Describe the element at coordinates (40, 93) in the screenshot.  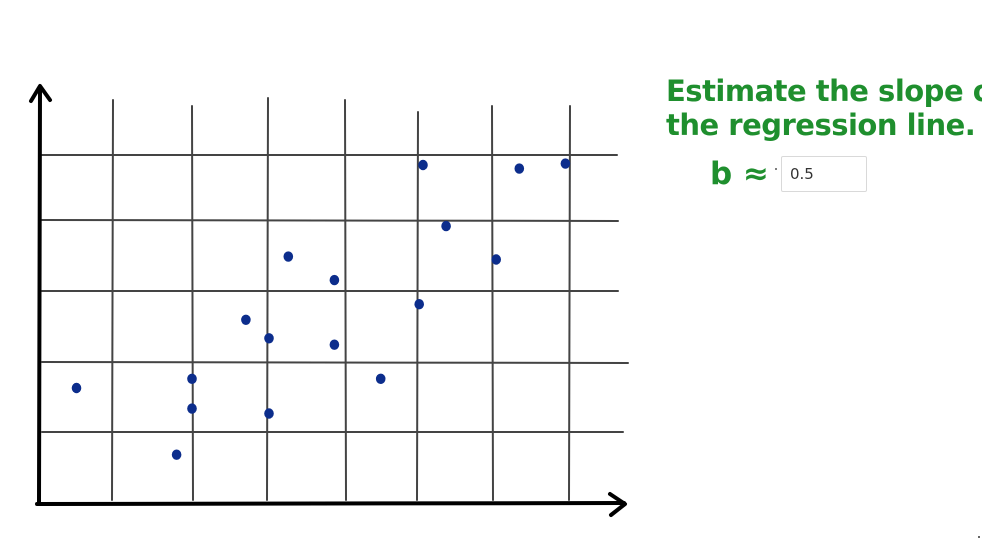
I see `y-axis-arrowhead` at that location.